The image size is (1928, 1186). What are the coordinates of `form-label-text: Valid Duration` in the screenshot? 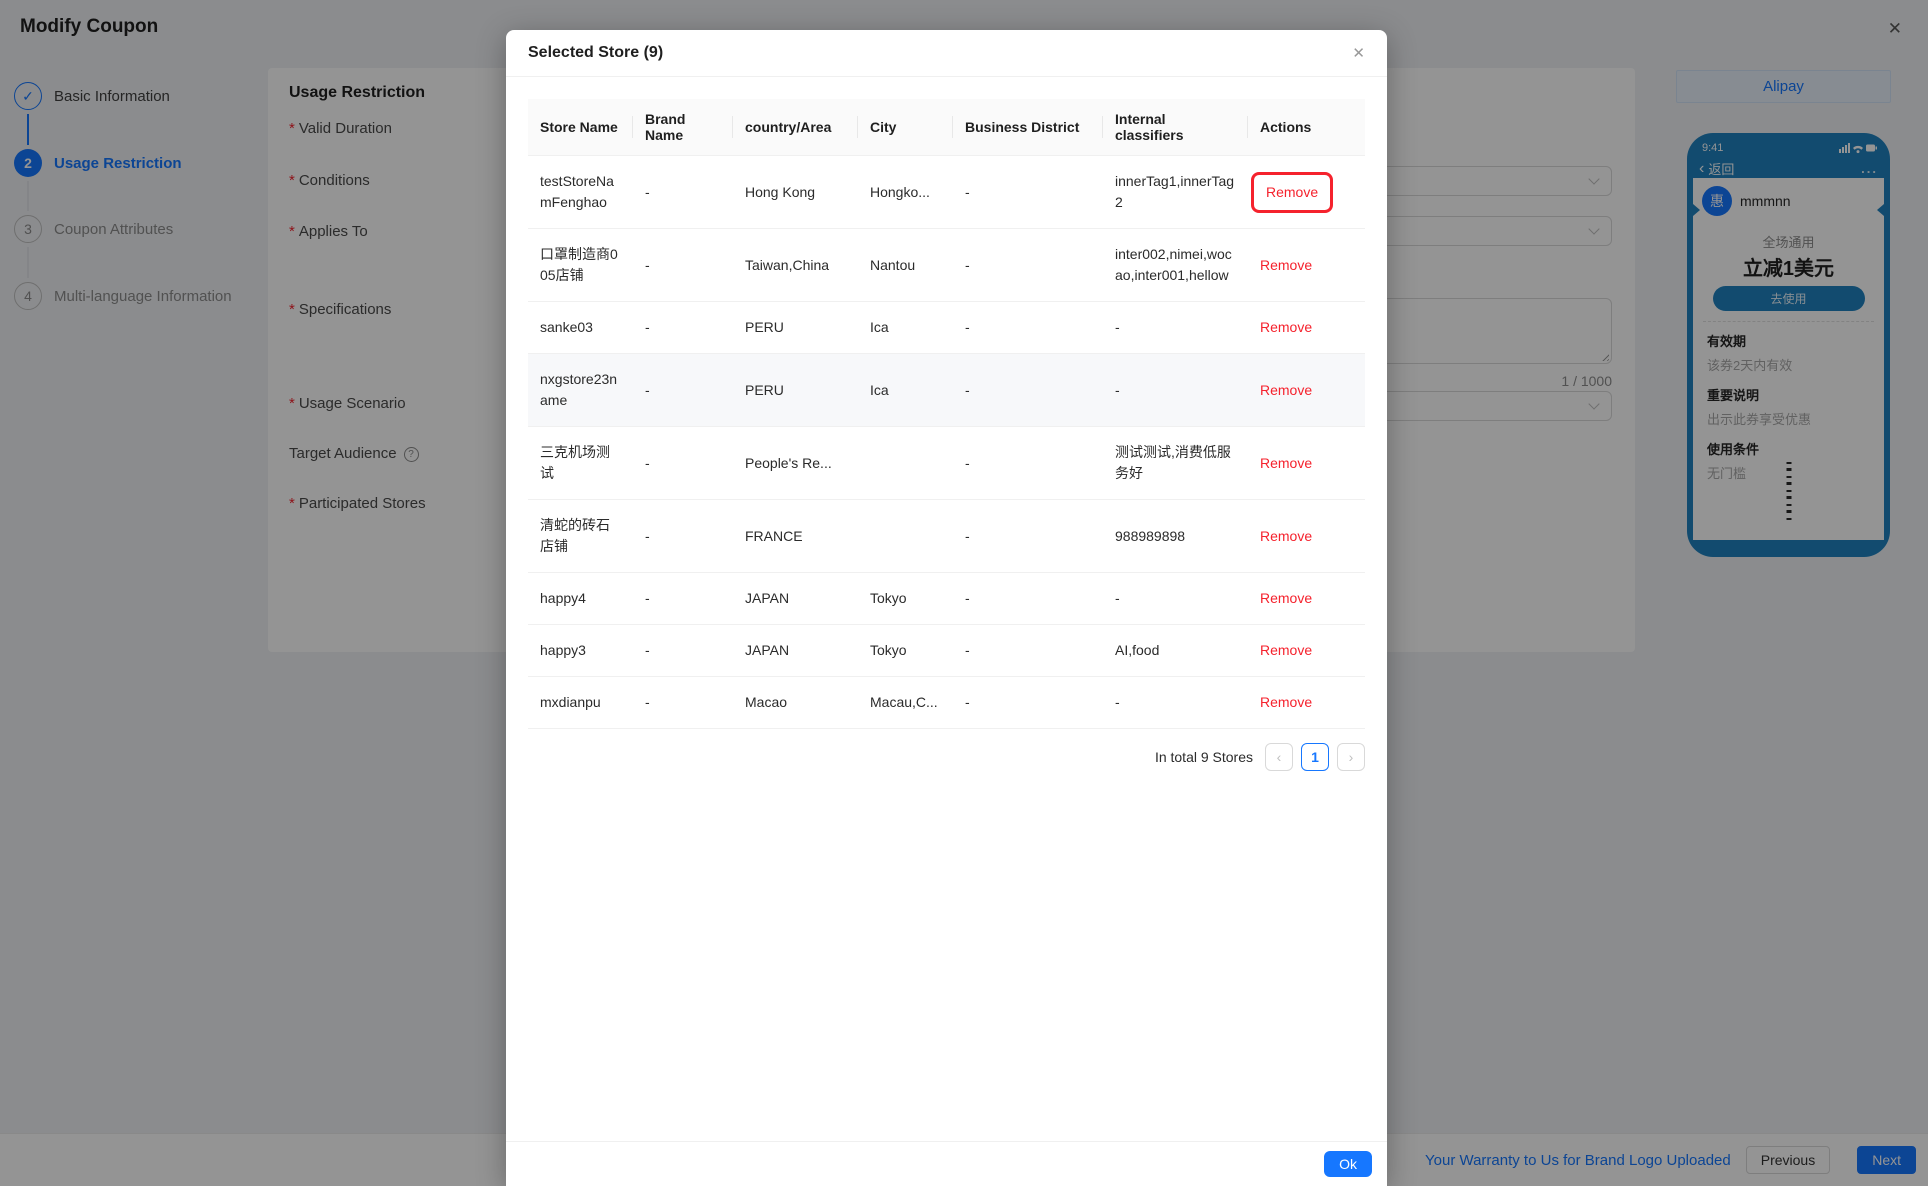 It's located at (345, 128).